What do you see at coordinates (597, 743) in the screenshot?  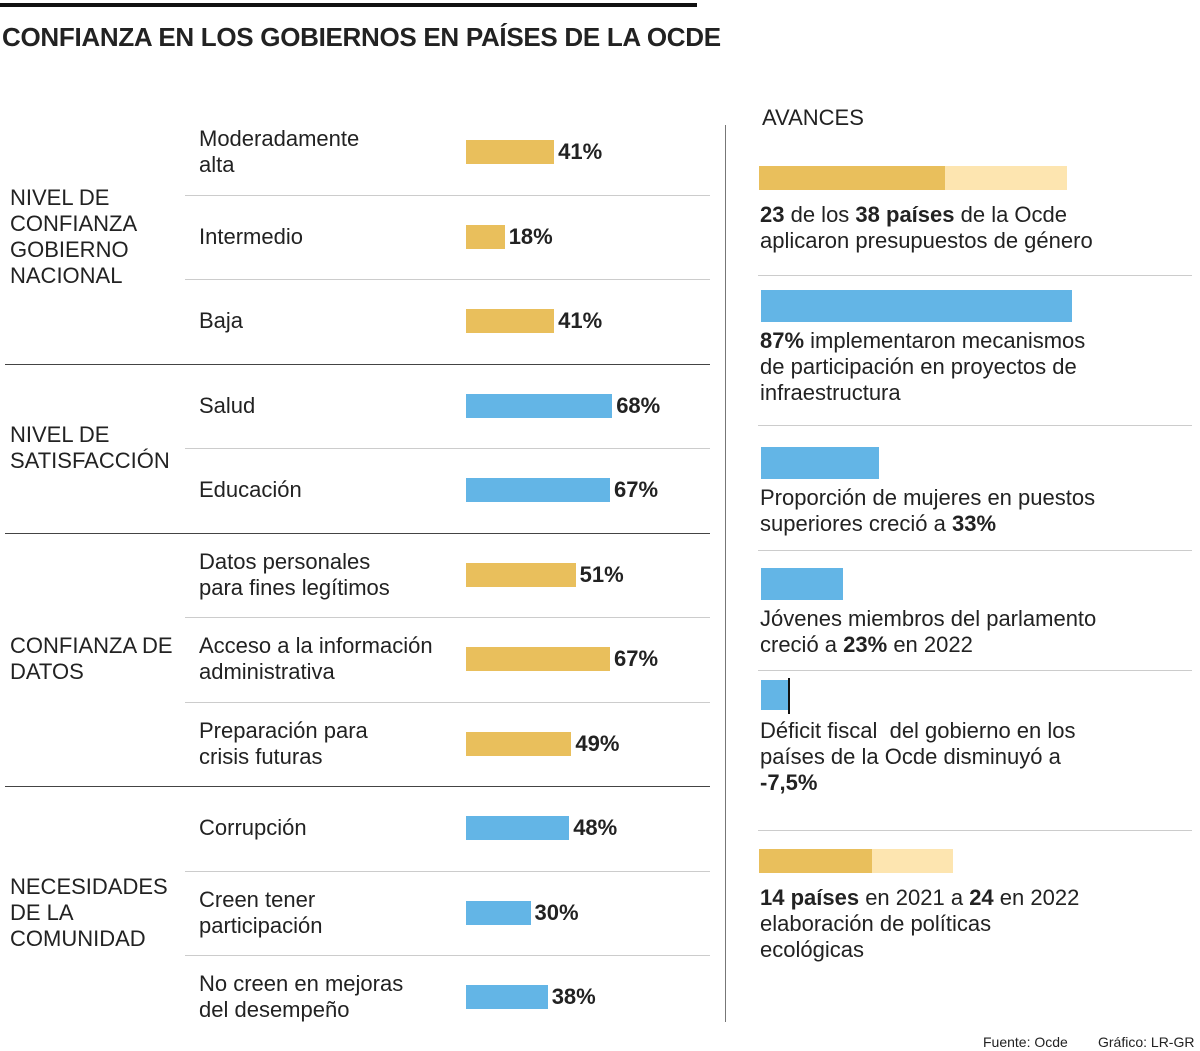 I see `value-label: 49%` at bounding box center [597, 743].